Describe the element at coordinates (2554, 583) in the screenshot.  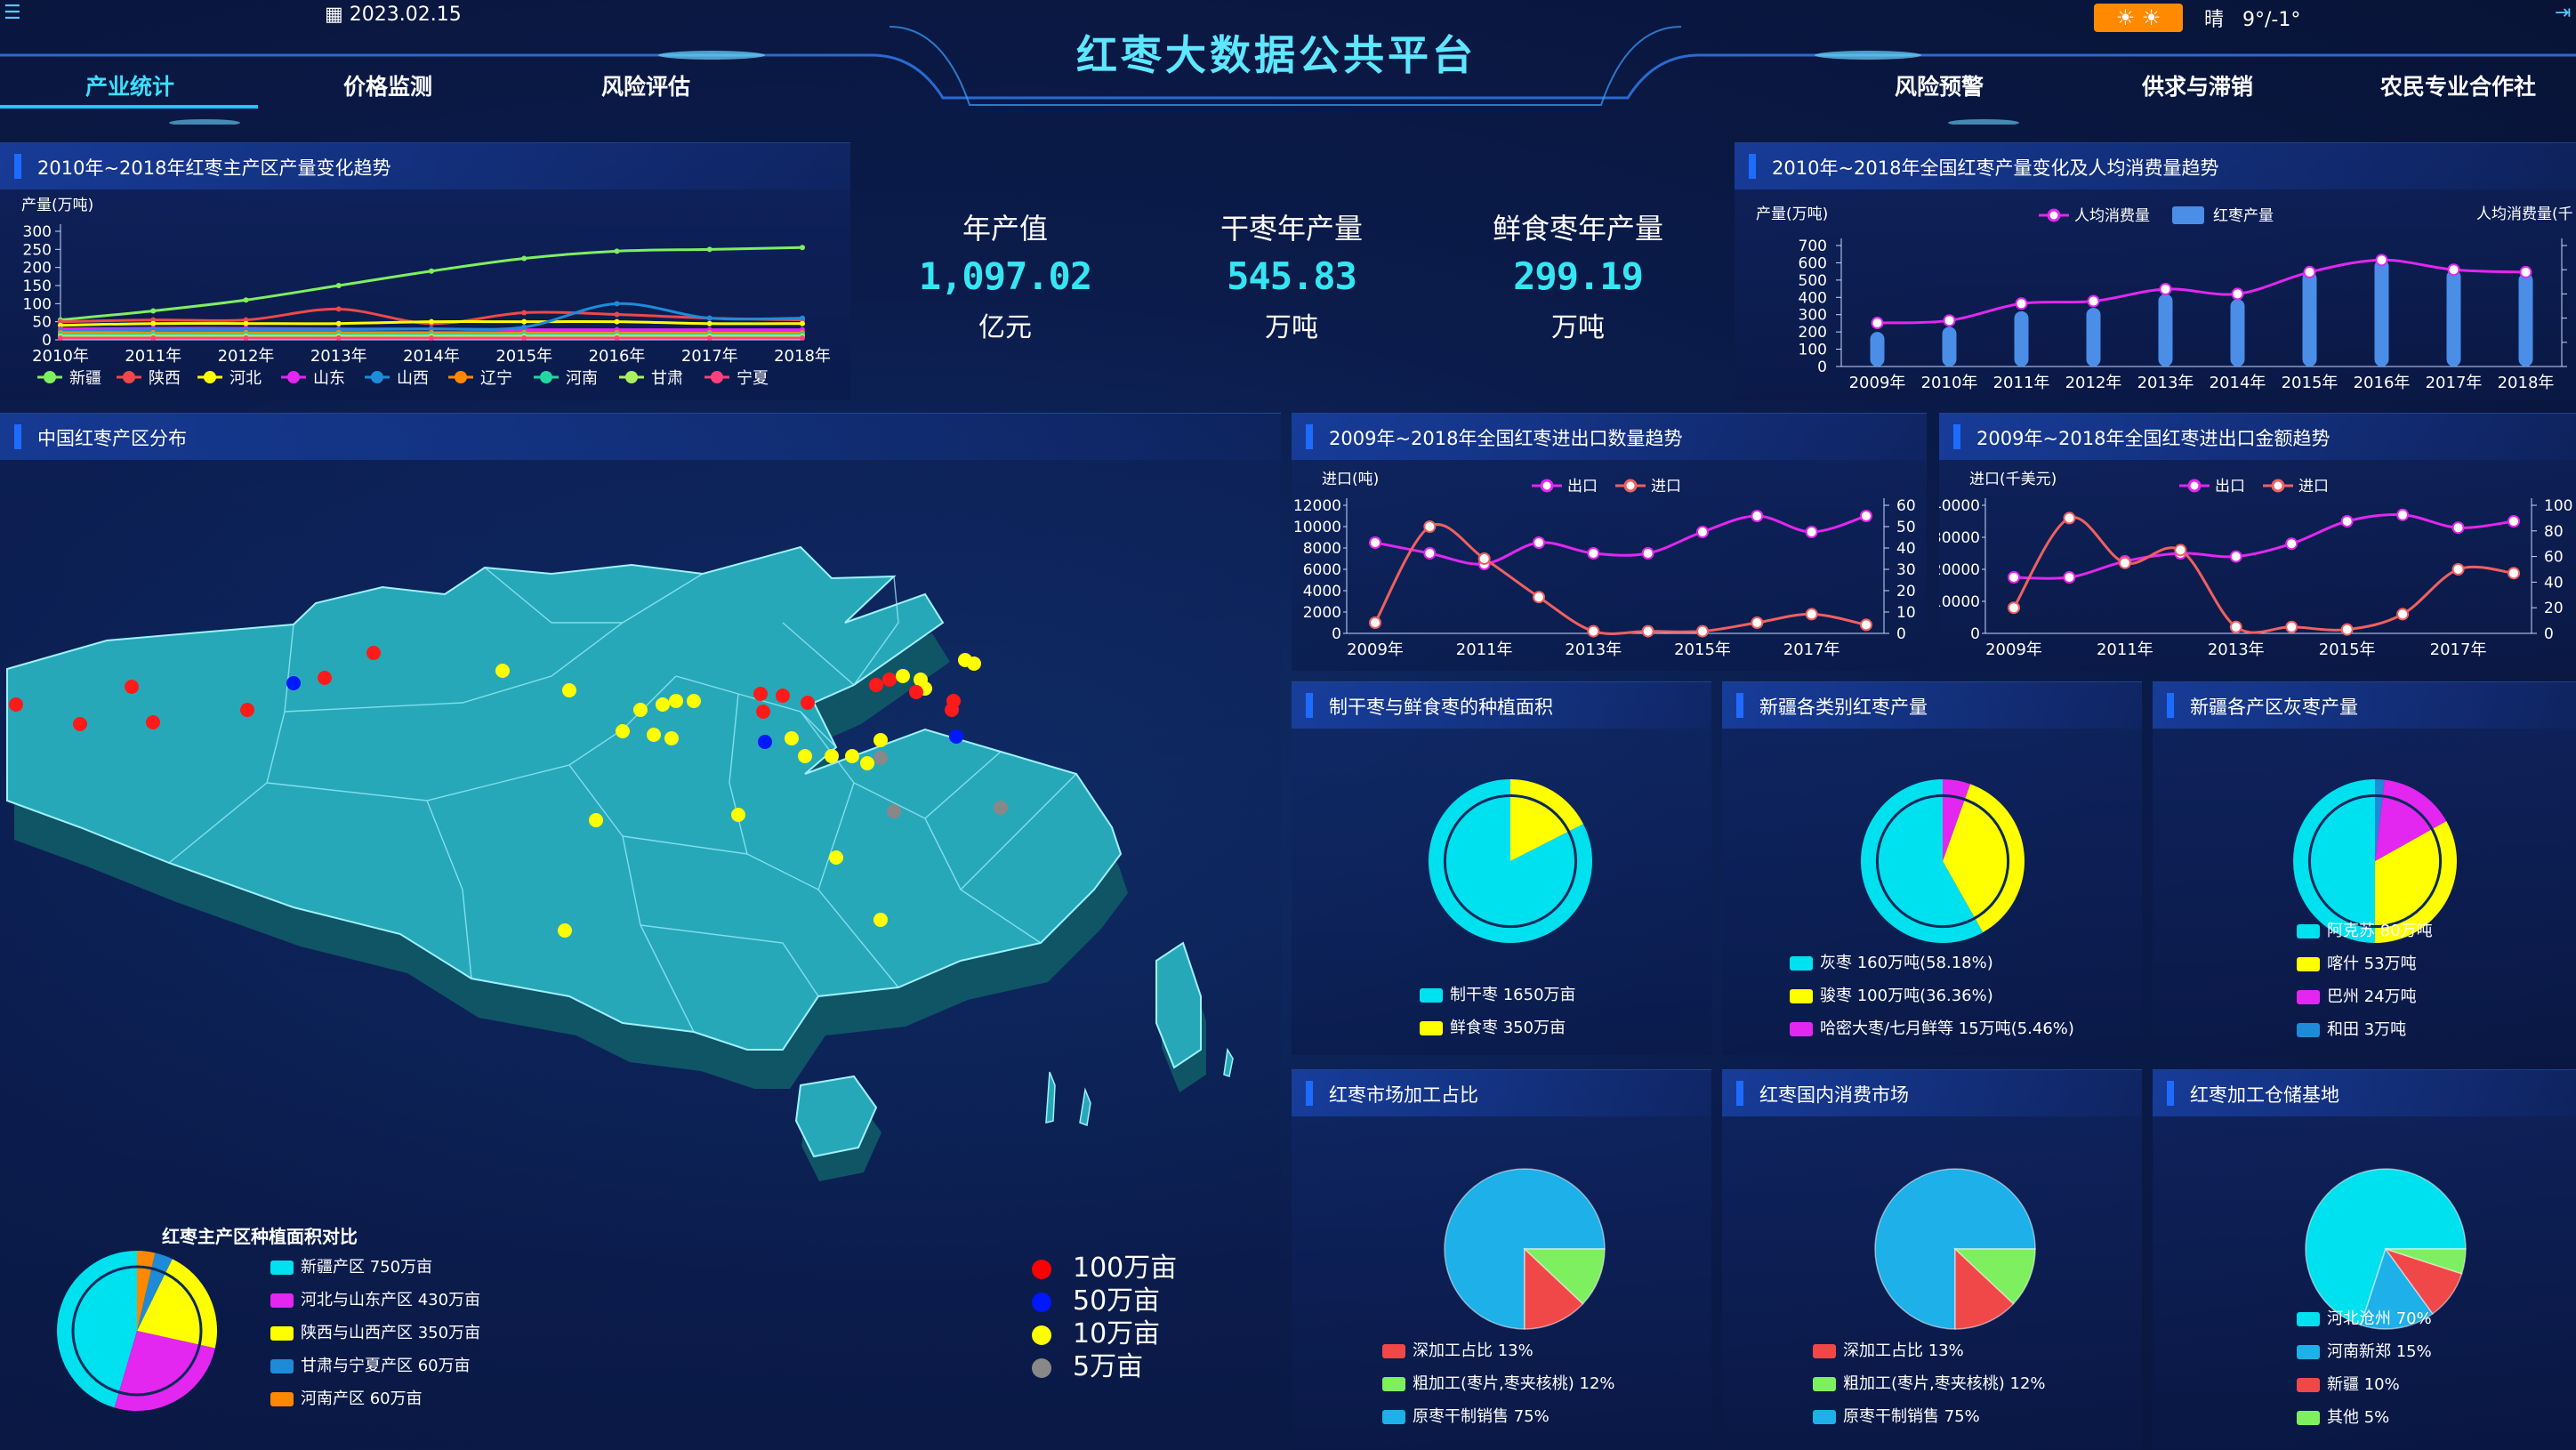
I see `y2-tick-label: 40` at that location.